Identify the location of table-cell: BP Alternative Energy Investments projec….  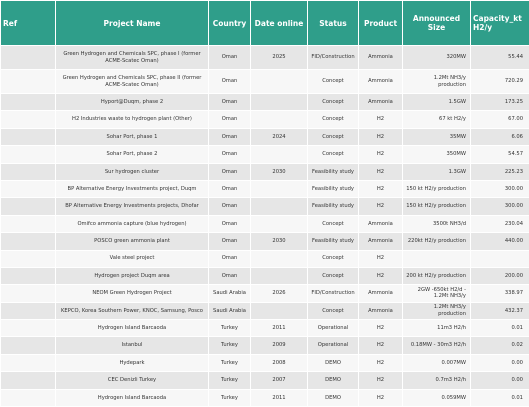
(132, 206).